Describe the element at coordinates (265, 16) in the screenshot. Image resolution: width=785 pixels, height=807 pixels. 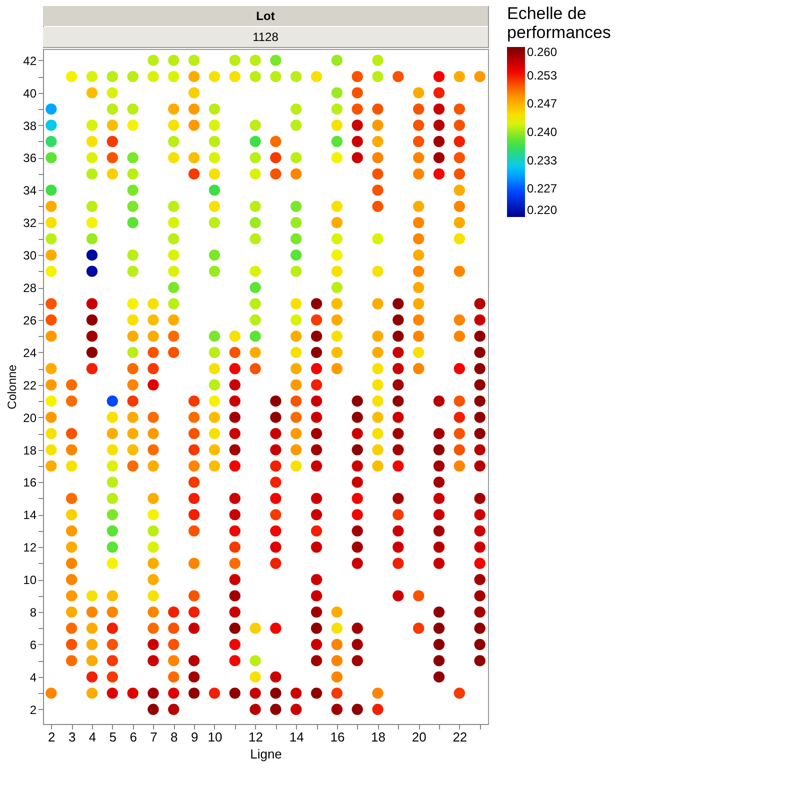
I see `chart-title: Lot` at that location.